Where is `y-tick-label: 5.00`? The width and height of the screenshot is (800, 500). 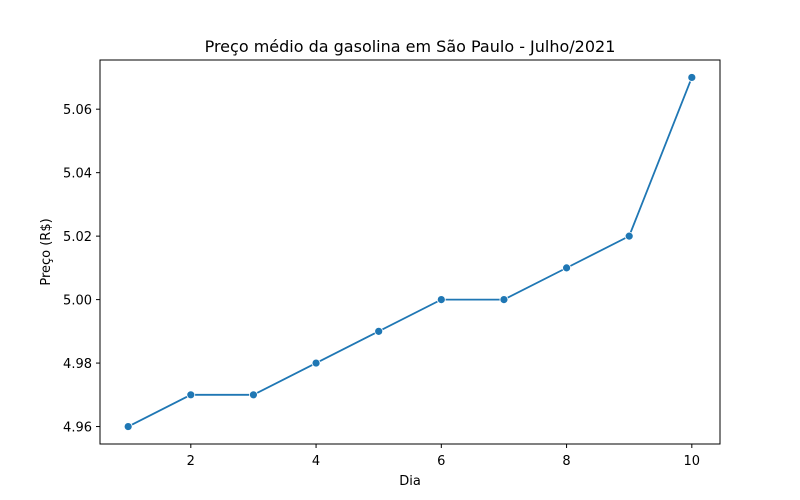 y-tick-label: 5.00 is located at coordinates (77, 301).